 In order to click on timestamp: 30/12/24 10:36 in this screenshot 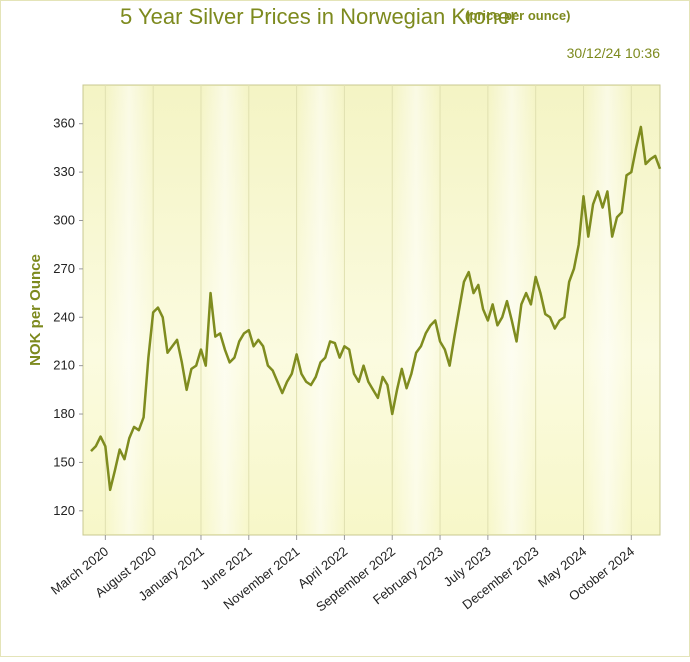, I will do `click(614, 53)`.